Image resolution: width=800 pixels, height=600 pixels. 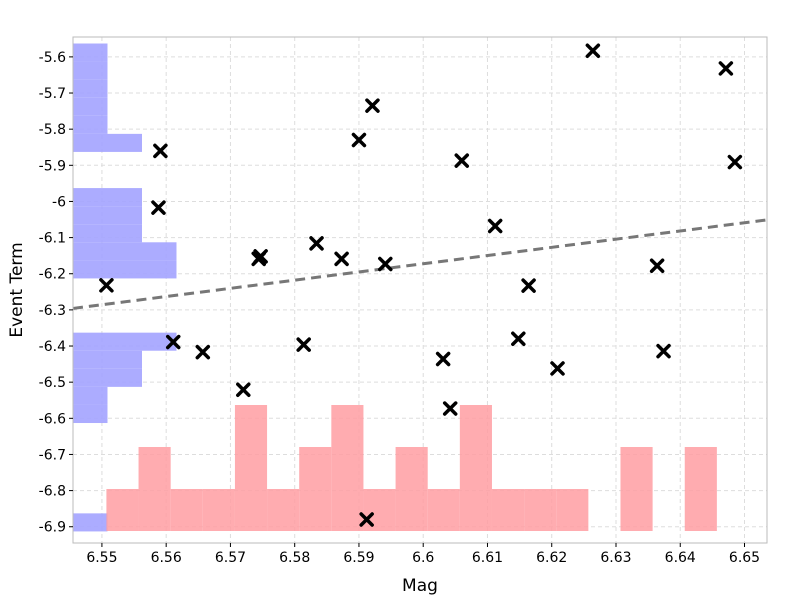 What do you see at coordinates (59, 202) in the screenshot?
I see `y-tick-label: -6` at bounding box center [59, 202].